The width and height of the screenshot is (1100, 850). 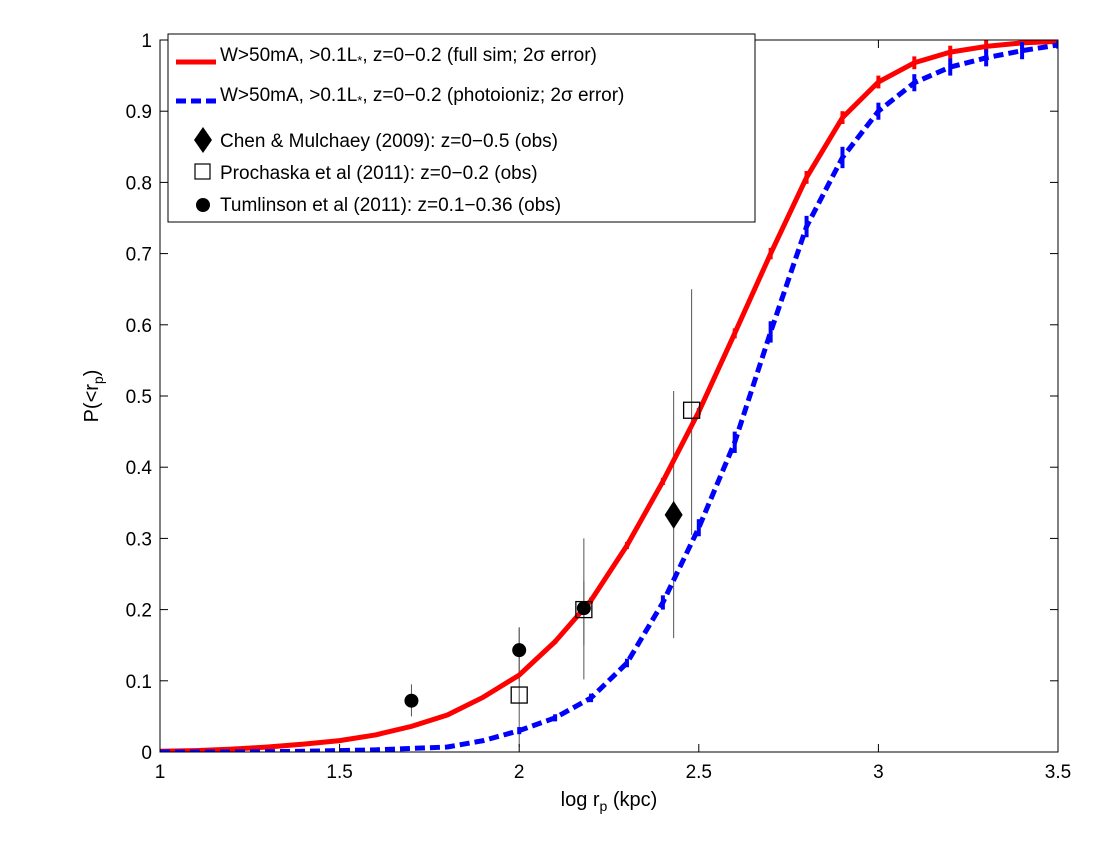 What do you see at coordinates (160, 772) in the screenshot?
I see `x-tick-label: 1` at bounding box center [160, 772].